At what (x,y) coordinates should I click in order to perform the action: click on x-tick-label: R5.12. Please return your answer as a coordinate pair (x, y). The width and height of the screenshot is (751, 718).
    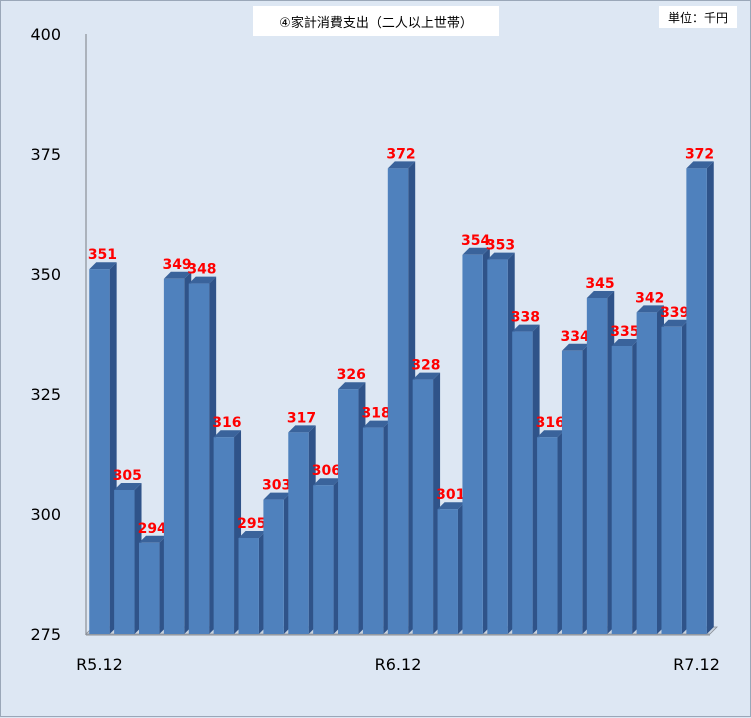
    Looking at the image, I should click on (99, 664).